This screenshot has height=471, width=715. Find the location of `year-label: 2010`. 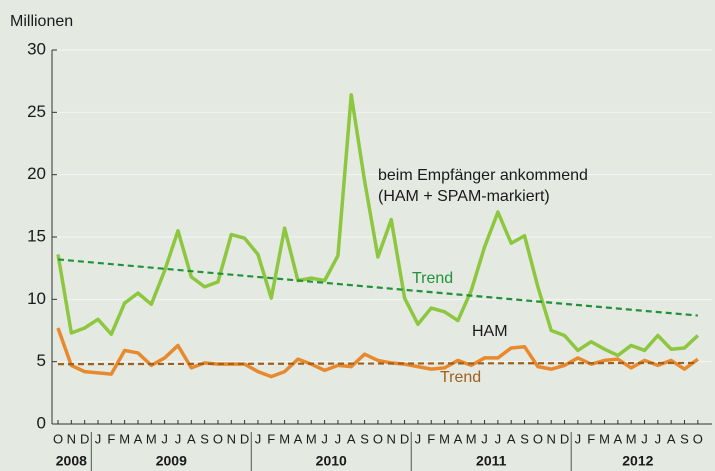

year-label: 2010 is located at coordinates (331, 461).